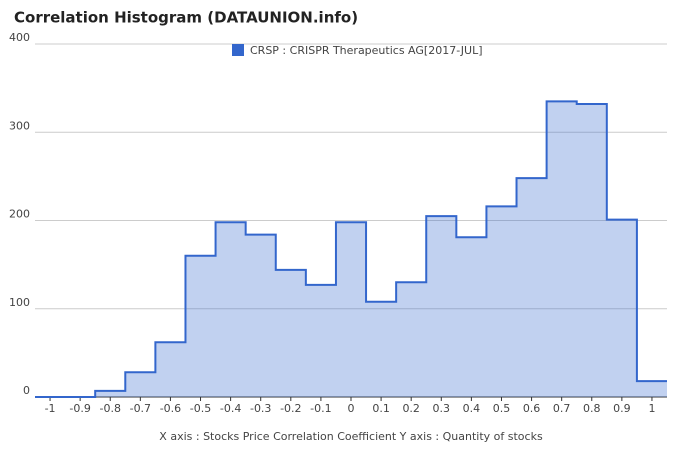 This screenshot has height=462, width=680. Describe the element at coordinates (140, 408) in the screenshot. I see `x-tick-label: -0.7` at that location.